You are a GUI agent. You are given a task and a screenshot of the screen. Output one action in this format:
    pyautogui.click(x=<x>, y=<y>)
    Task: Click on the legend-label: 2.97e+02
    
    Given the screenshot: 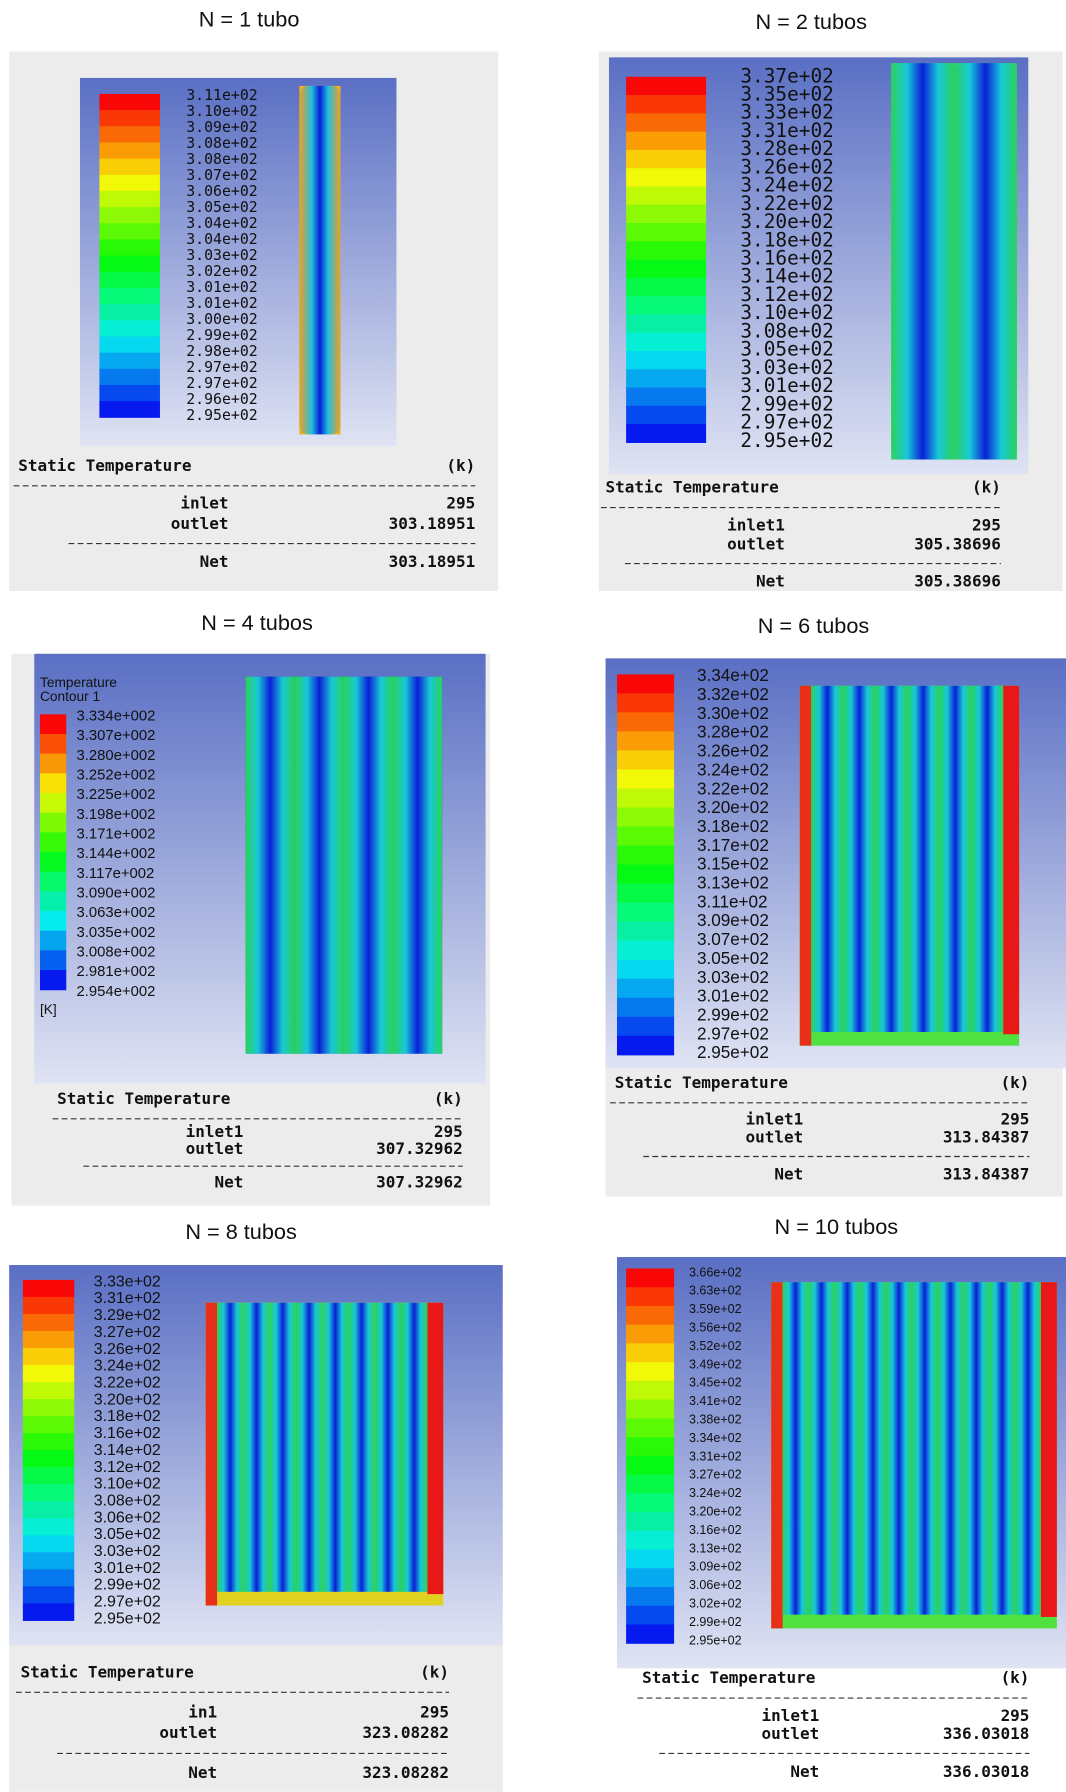 What is the action you would take?
    pyautogui.click(x=222, y=383)
    